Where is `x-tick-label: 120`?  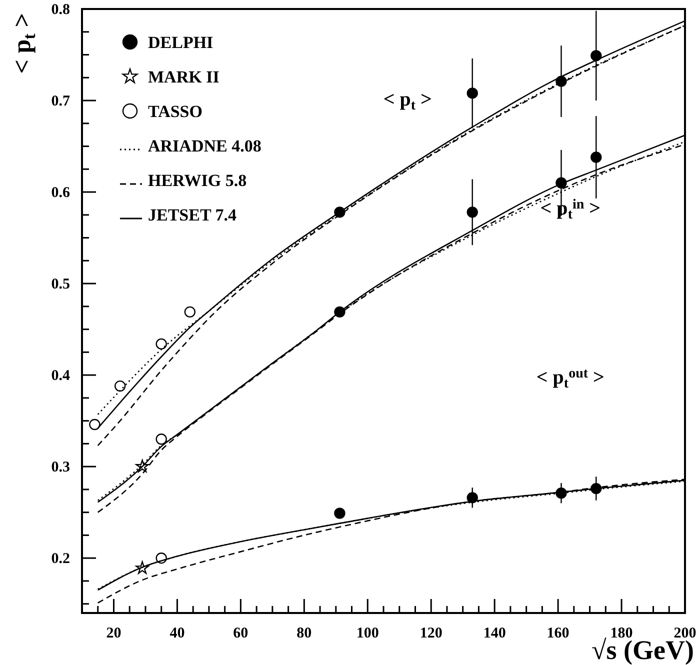 x-tick-label: 120 is located at coordinates (431, 634).